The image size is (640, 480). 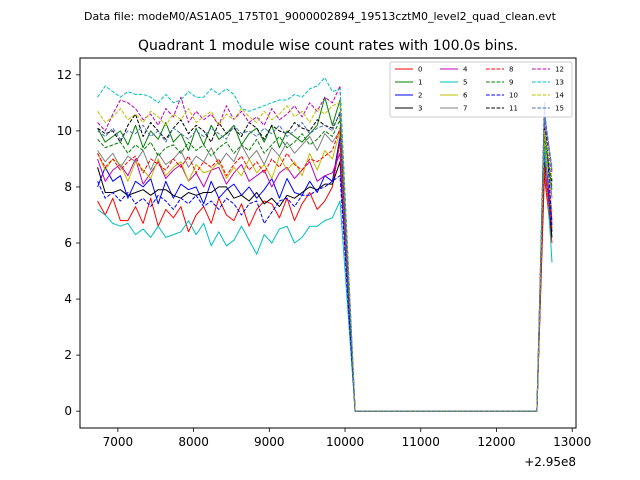 What do you see at coordinates (559, 70) in the screenshot?
I see `legend-label-12: 12` at bounding box center [559, 70].